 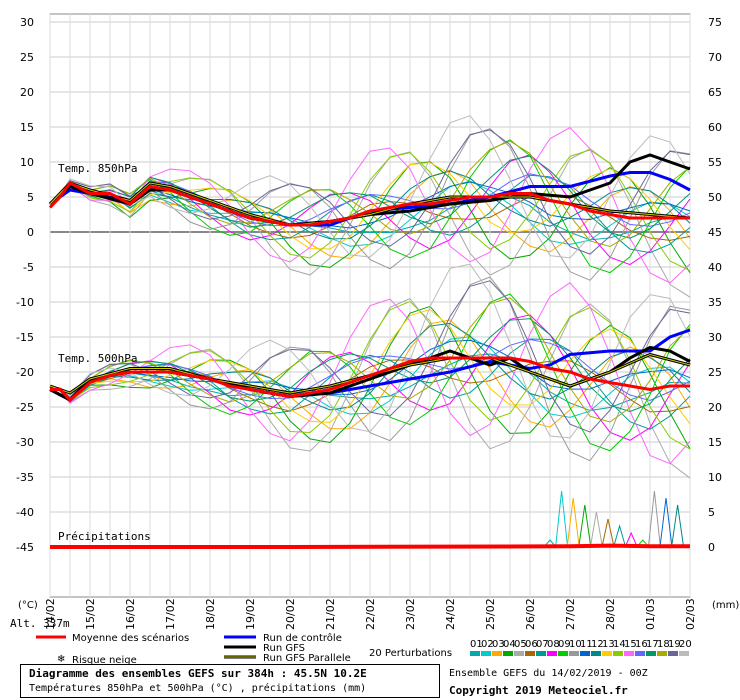 What do you see at coordinates (25, 302) in the screenshot?
I see `left-tick-label: -10` at bounding box center [25, 302].